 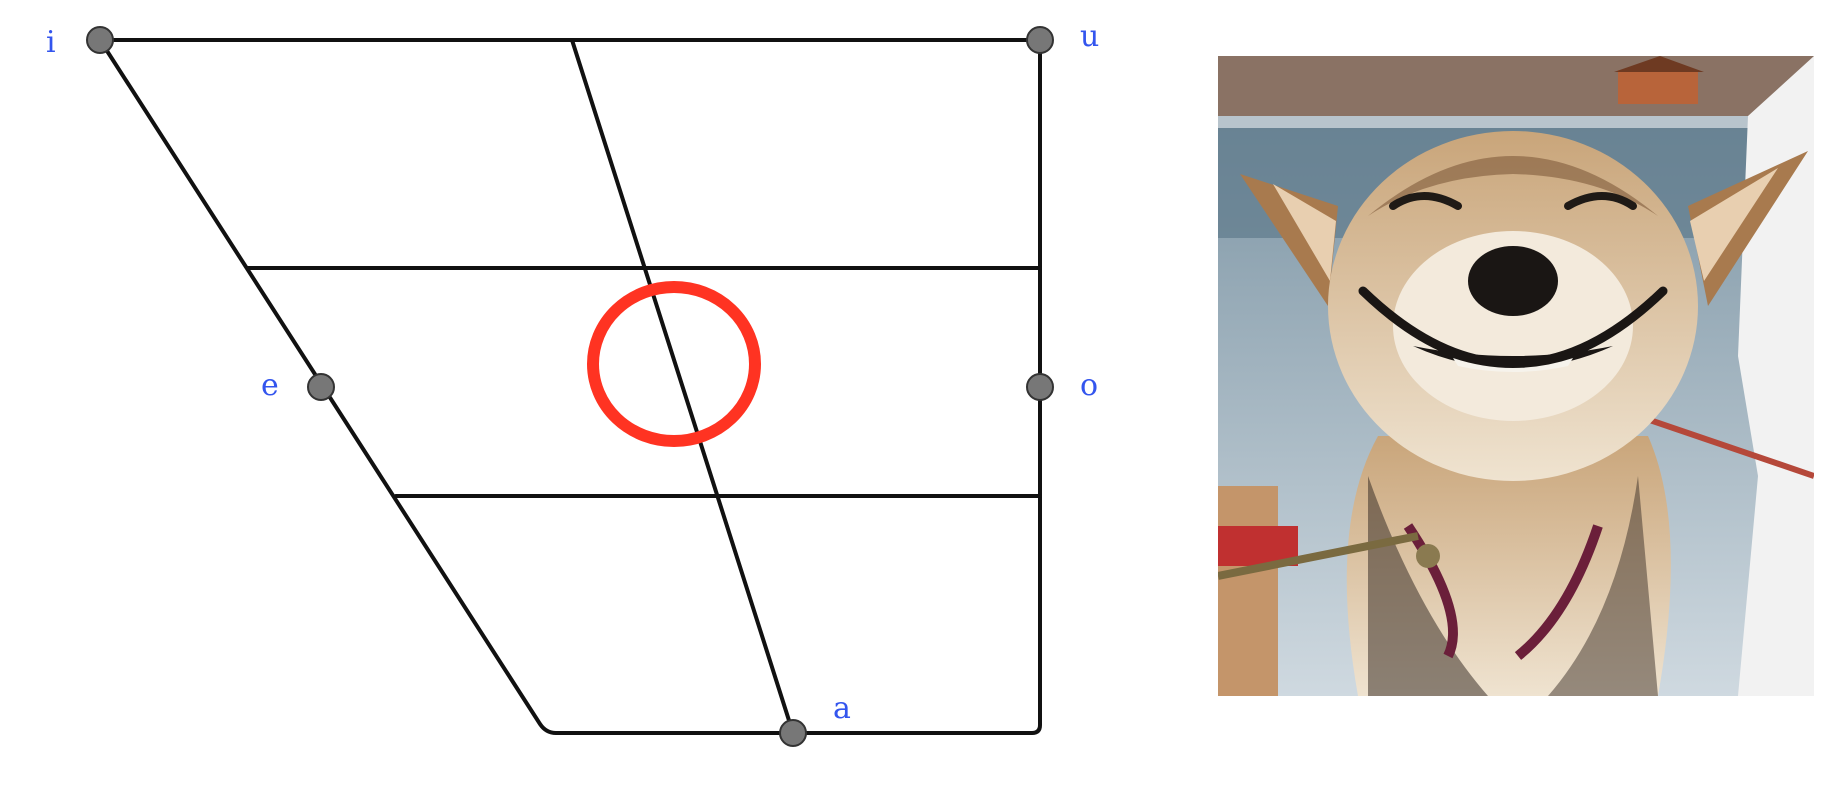 What do you see at coordinates (270, 385) in the screenshot?
I see `vowel-label-e: e` at bounding box center [270, 385].